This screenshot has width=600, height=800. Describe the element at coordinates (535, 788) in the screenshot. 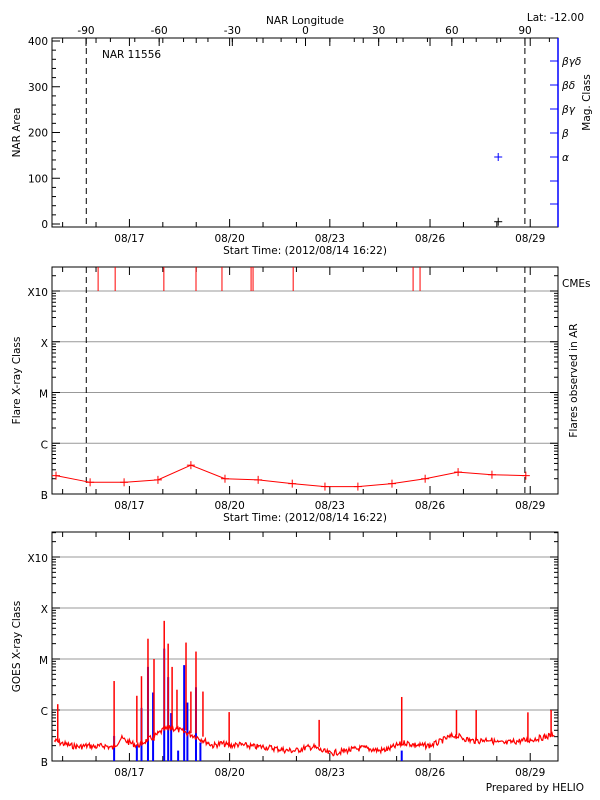

I see `prepared-by-label: Prepared by HELIO` at that location.